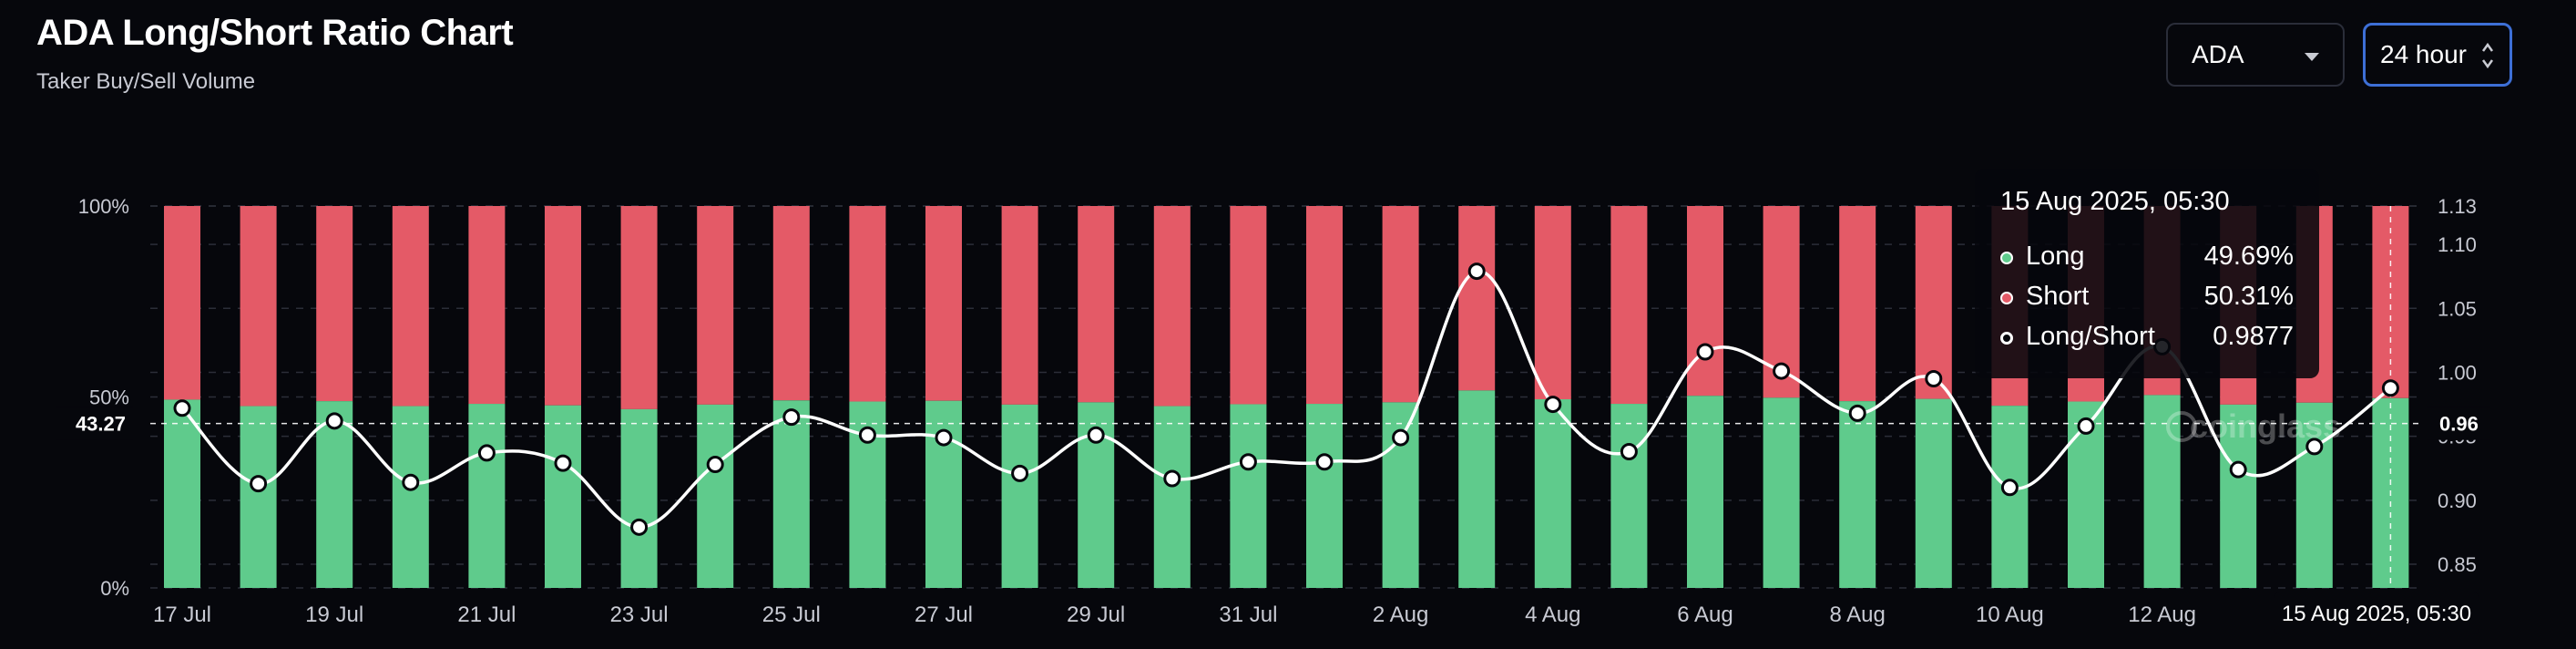 This screenshot has height=649, width=2576. I want to click on x-axis-tick: 6 Aug, so click(1705, 615).